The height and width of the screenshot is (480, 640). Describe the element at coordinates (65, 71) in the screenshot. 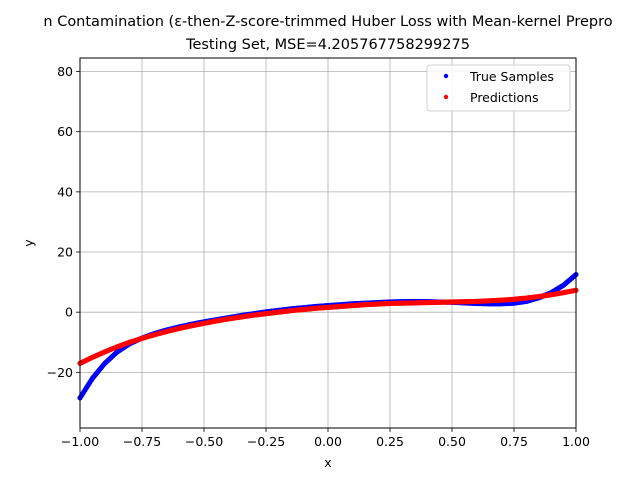

I see `y-tick-label: 80` at that location.